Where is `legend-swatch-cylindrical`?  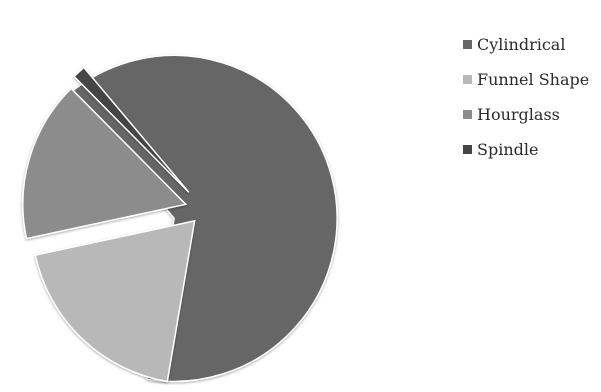
legend-swatch-cylindrical is located at coordinates (467, 44).